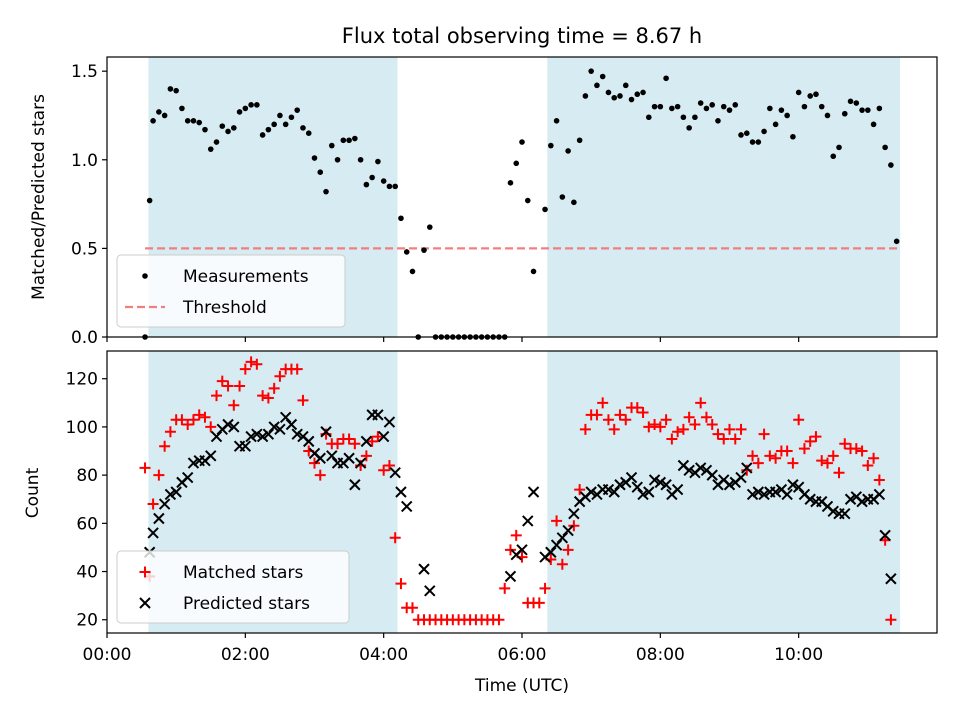  What do you see at coordinates (245, 655) in the screenshot?
I see `x-tick-label: 02:00` at bounding box center [245, 655].